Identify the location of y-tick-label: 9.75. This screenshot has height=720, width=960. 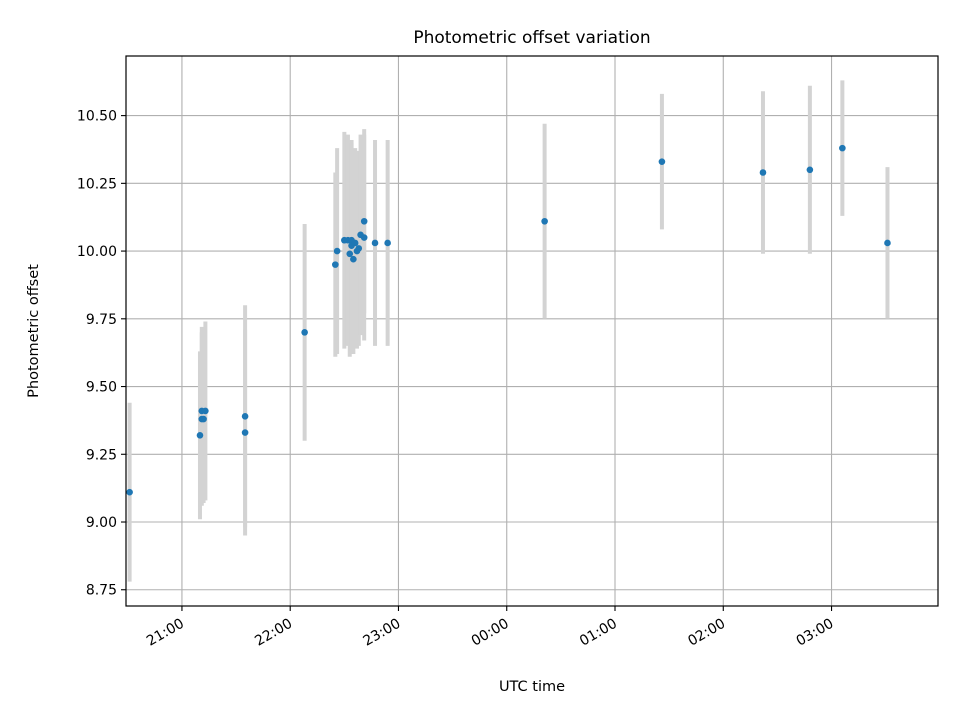
(101, 320).